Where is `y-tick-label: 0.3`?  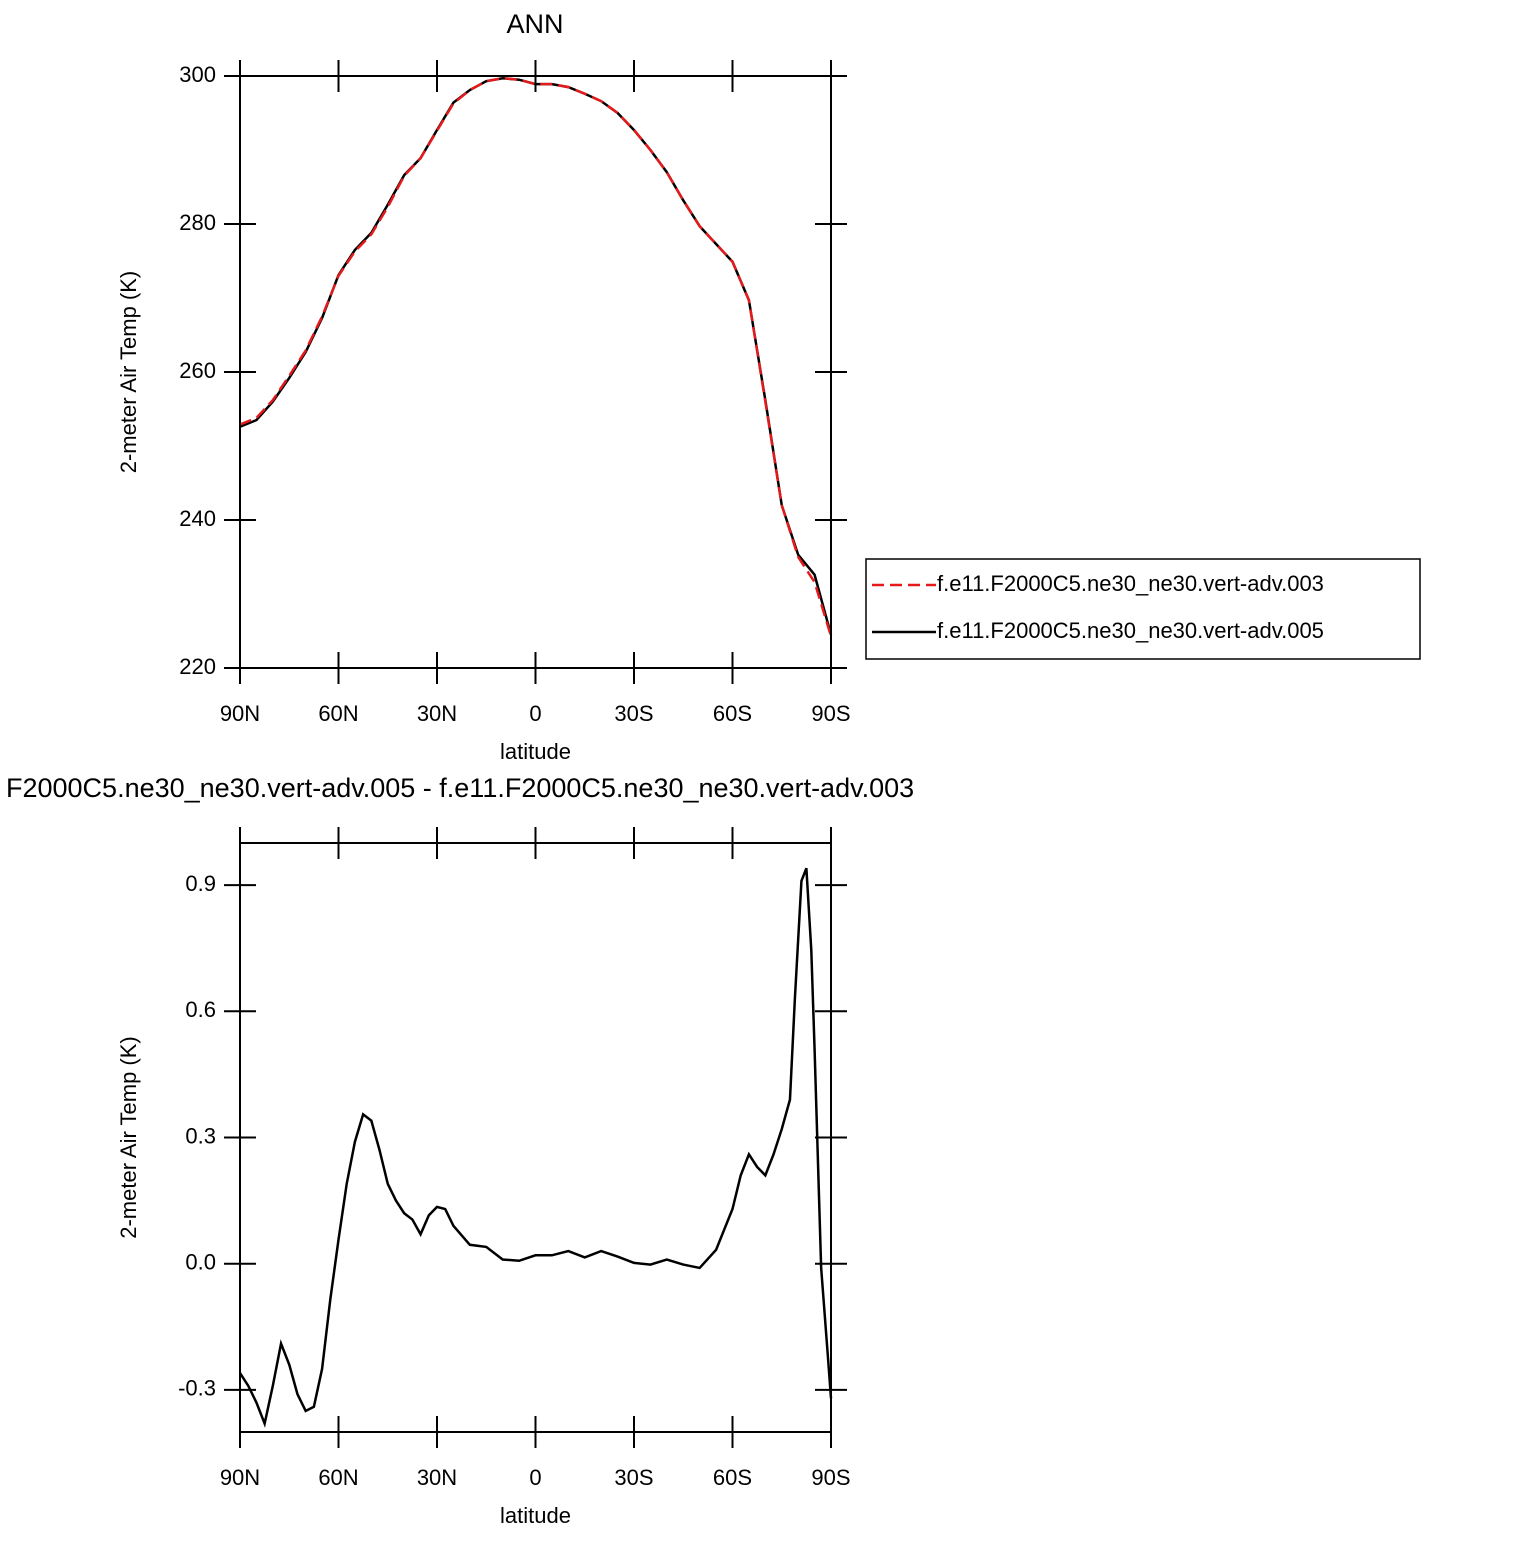
y-tick-label: 0.3 is located at coordinates (200, 1135).